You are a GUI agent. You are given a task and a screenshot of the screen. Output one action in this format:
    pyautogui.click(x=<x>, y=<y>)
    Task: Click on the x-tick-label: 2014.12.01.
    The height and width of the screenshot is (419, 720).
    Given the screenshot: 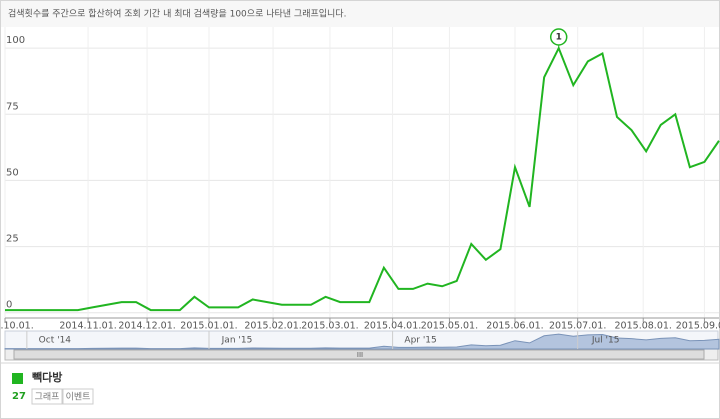 What is the action you would take?
    pyautogui.click(x=146, y=326)
    